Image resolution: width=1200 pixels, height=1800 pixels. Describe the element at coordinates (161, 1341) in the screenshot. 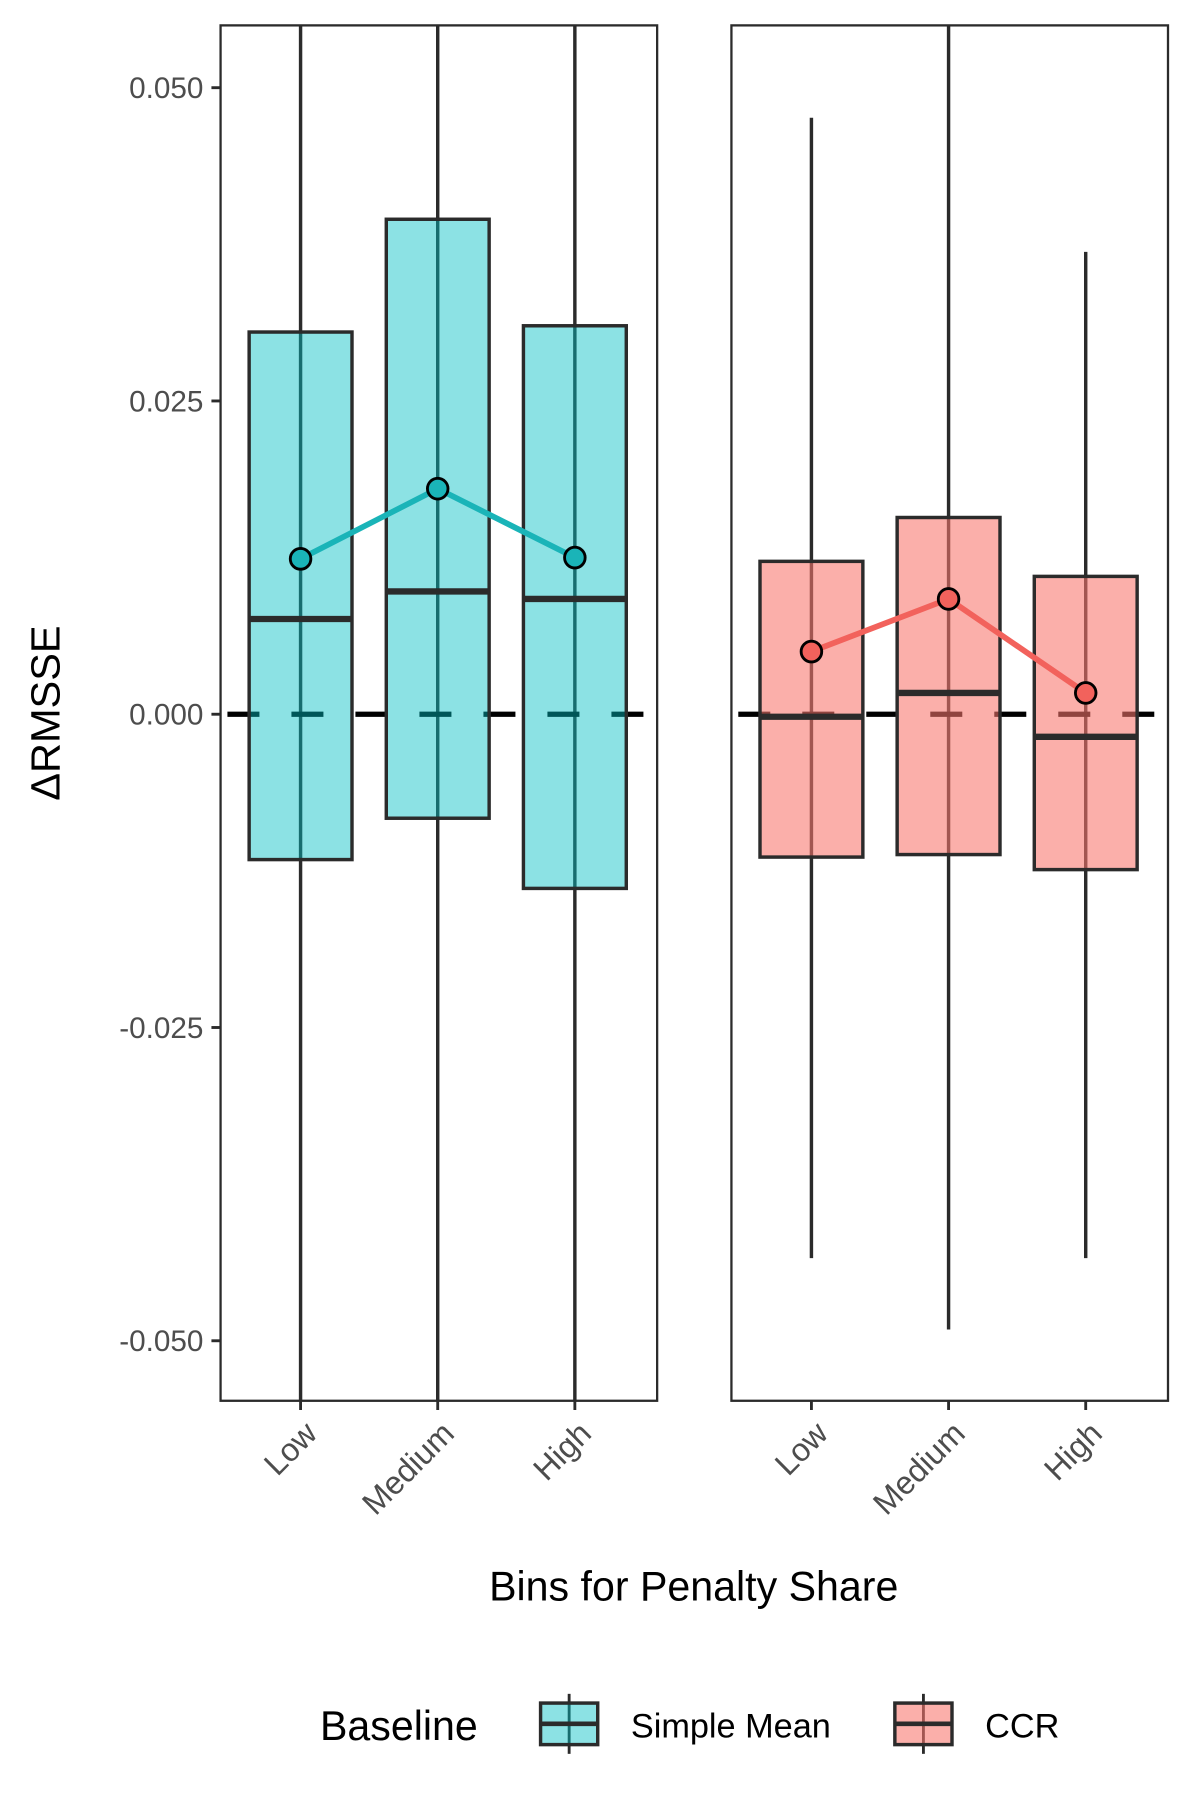

I see `y-tick-label: -0.050` at that location.